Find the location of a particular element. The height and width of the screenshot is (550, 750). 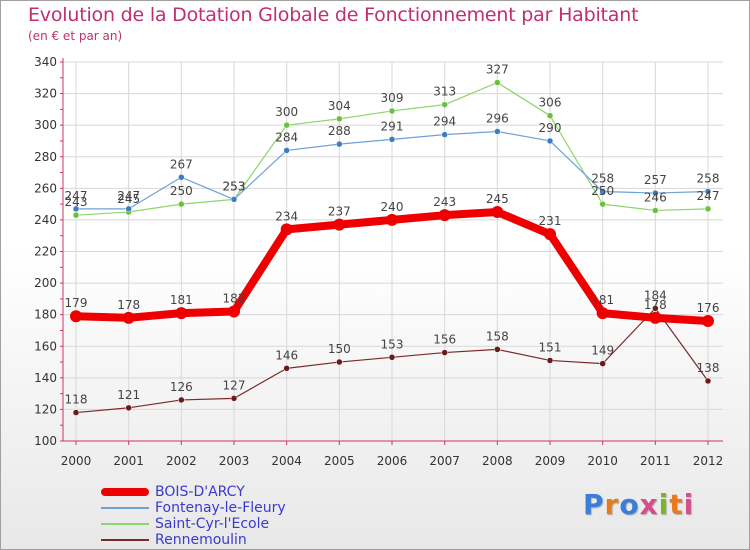

data-label: 184 is located at coordinates (655, 295).